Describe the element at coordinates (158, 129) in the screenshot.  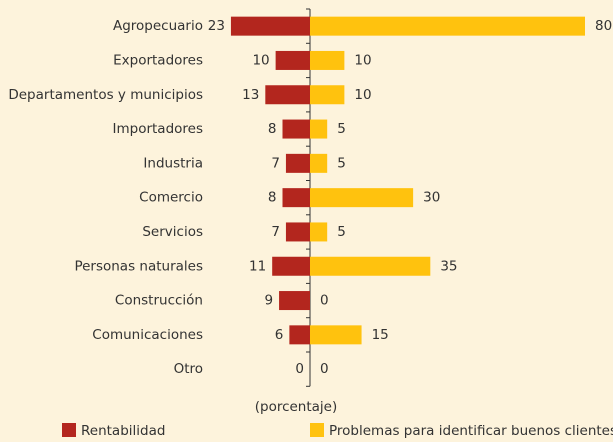
I see `category-label: Importadores` at that location.